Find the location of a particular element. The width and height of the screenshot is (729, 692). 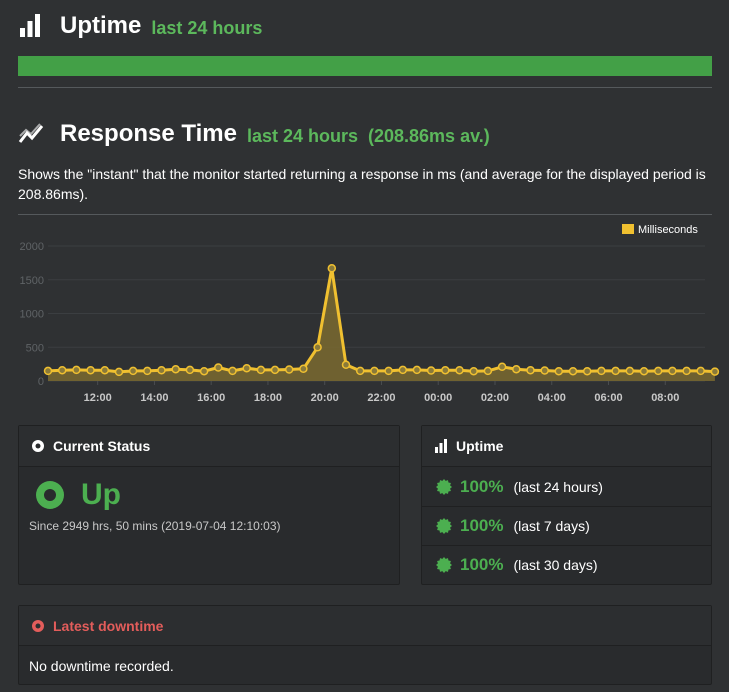

area-fill is located at coordinates (381, 324).